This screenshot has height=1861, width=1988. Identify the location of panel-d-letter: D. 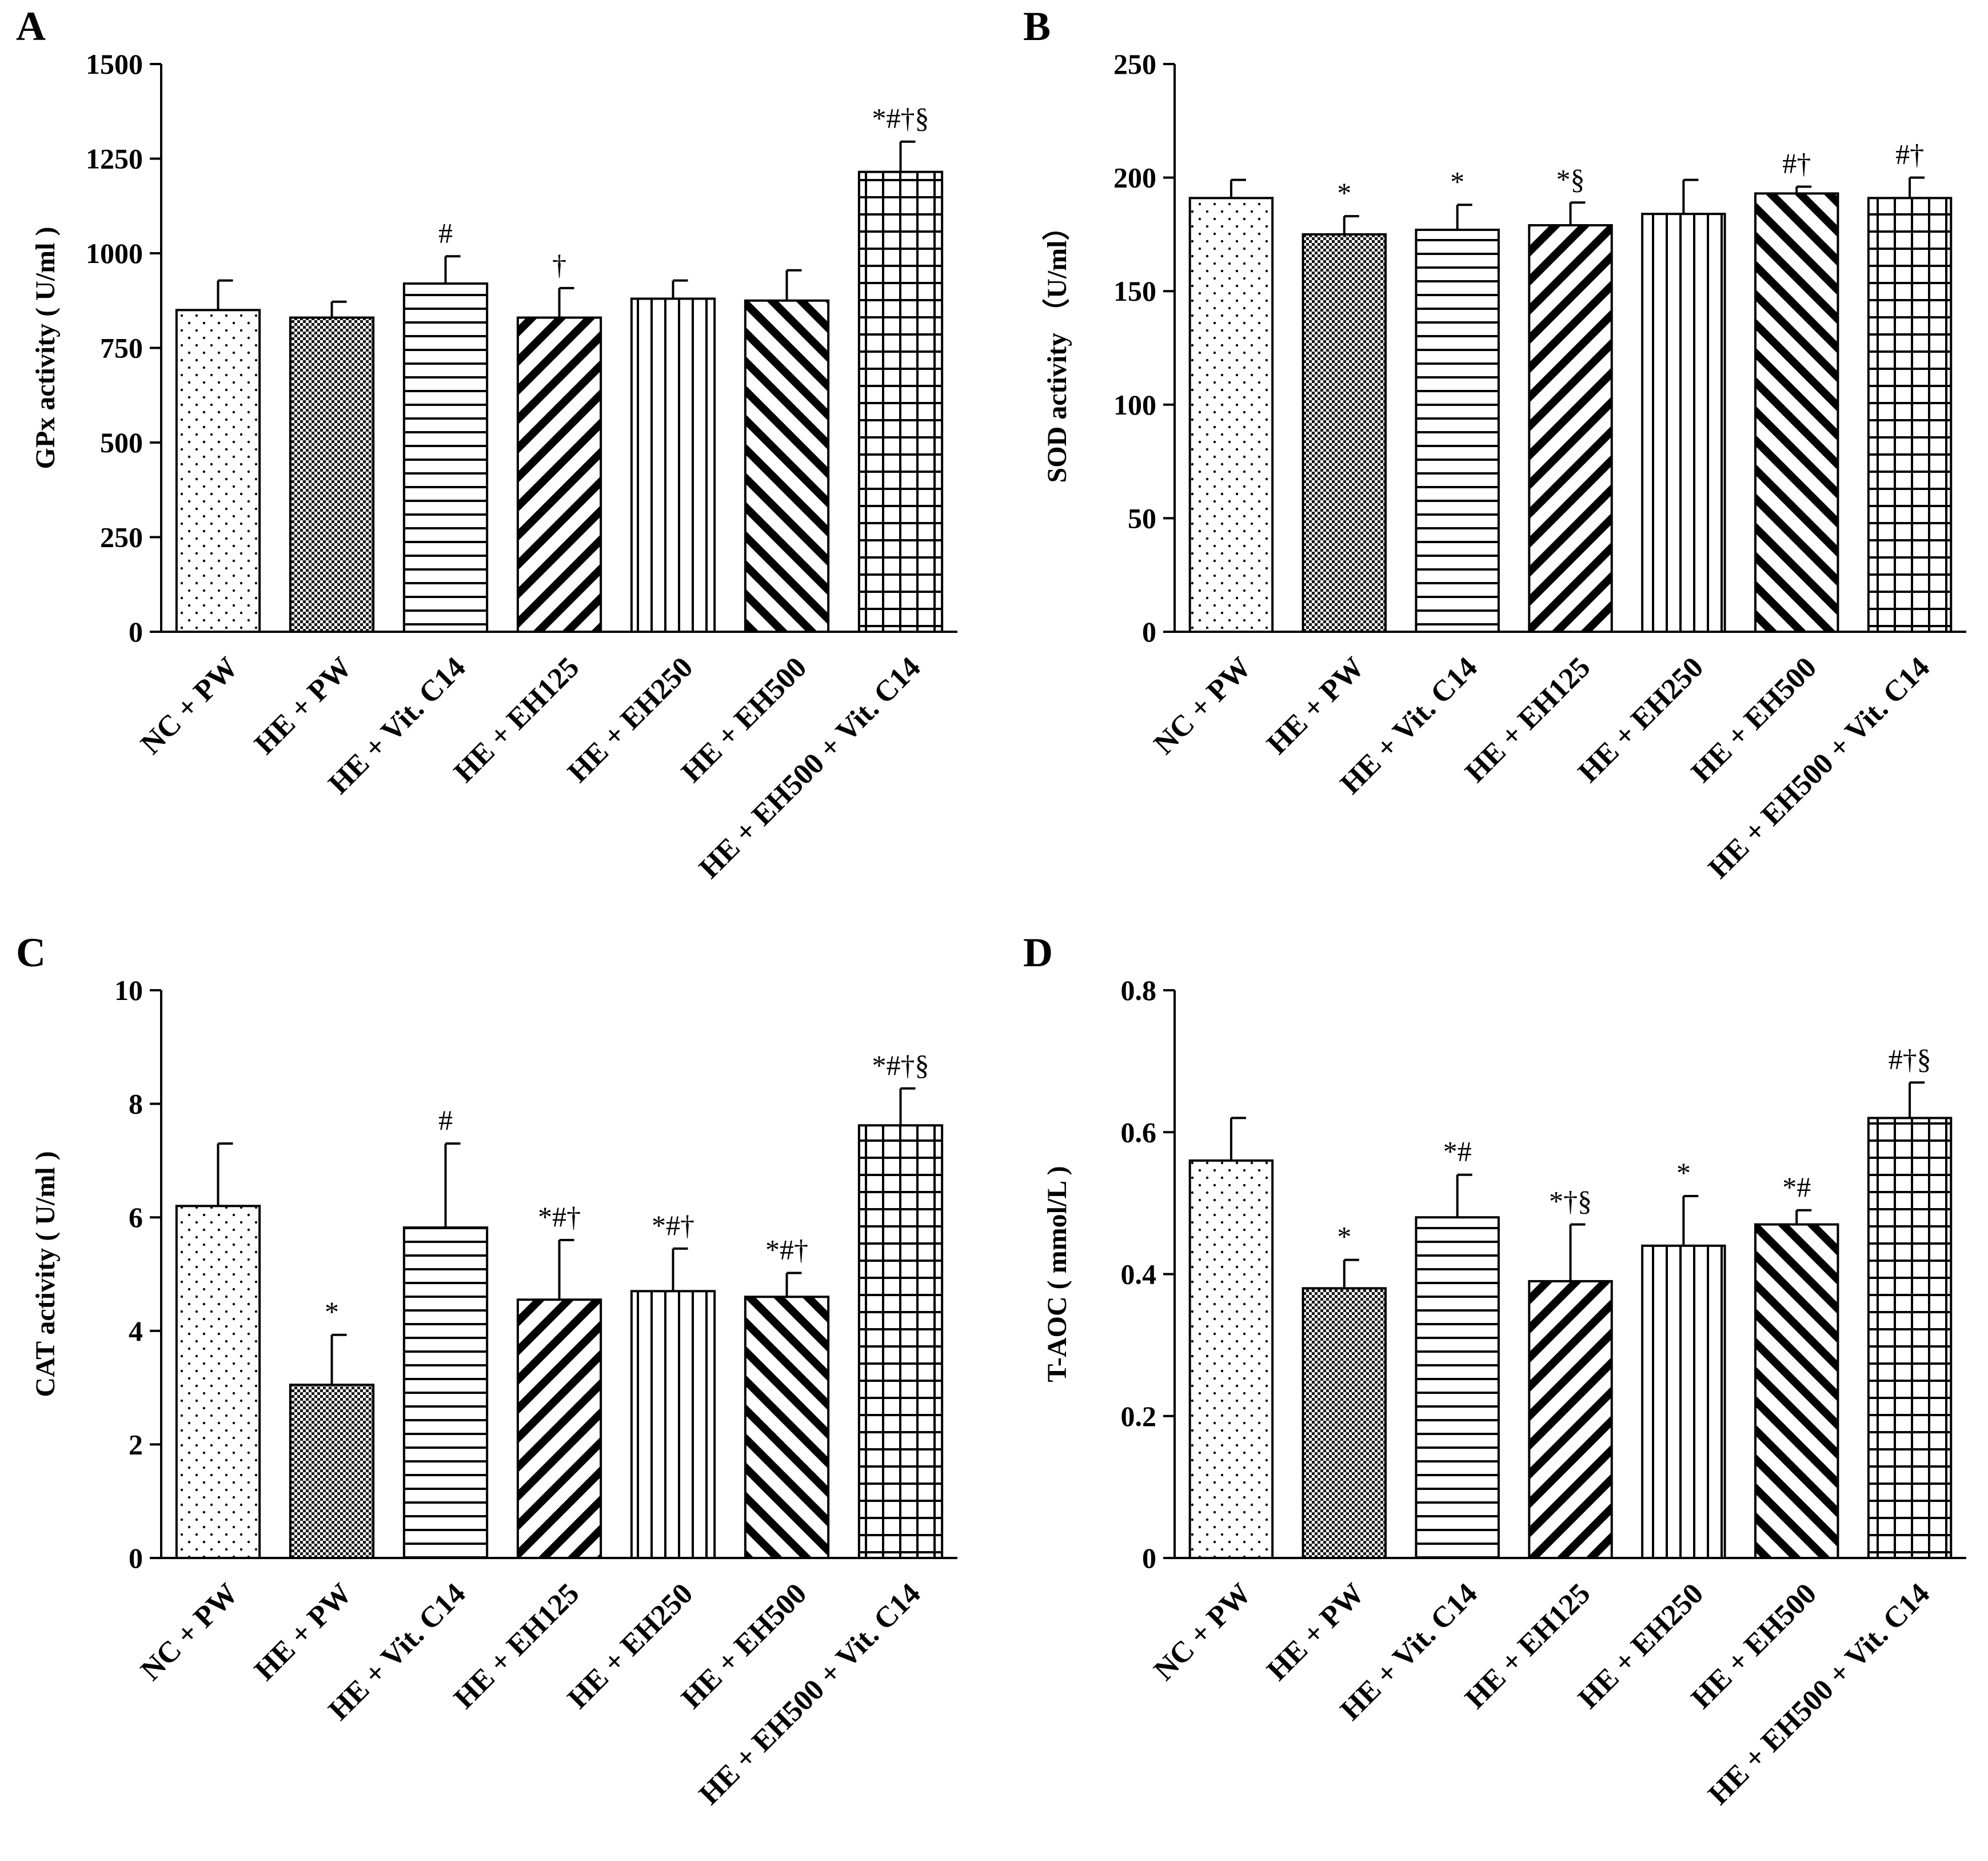
(1038, 952).